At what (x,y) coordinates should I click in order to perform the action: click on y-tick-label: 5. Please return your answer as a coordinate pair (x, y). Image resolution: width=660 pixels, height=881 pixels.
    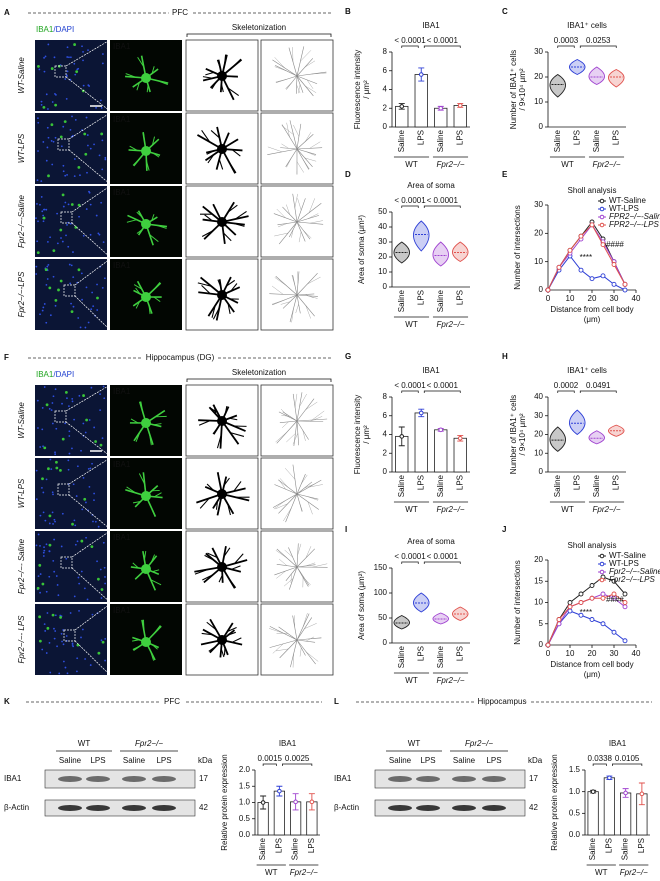
    Looking at the image, I should click on (541, 623).